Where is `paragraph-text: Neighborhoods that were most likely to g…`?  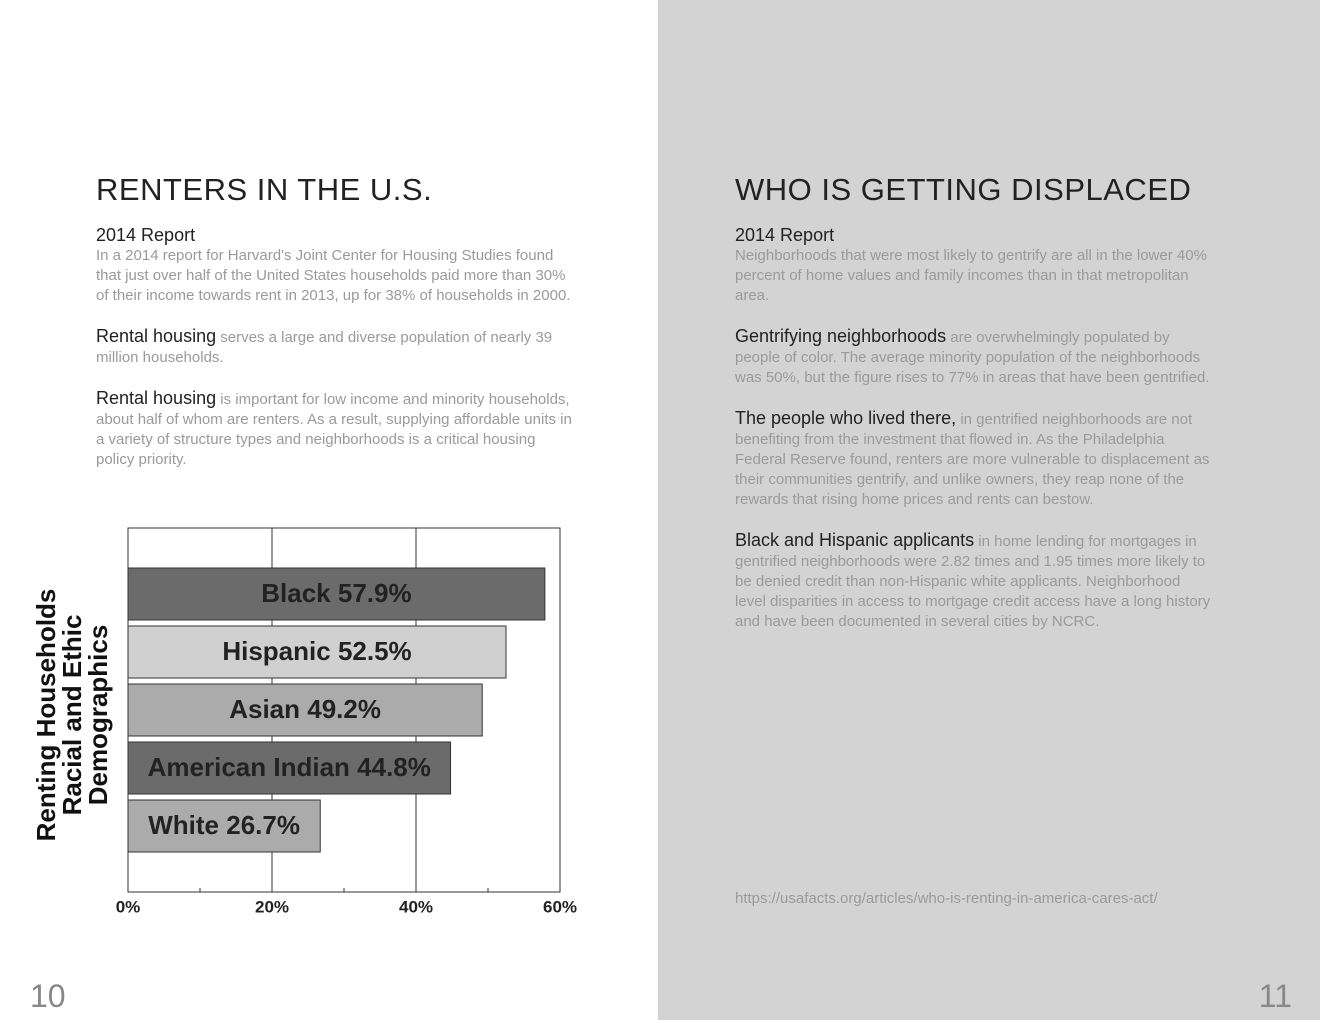
paragraph-text: Neighborhoods that were most likely to g… is located at coordinates (971, 275).